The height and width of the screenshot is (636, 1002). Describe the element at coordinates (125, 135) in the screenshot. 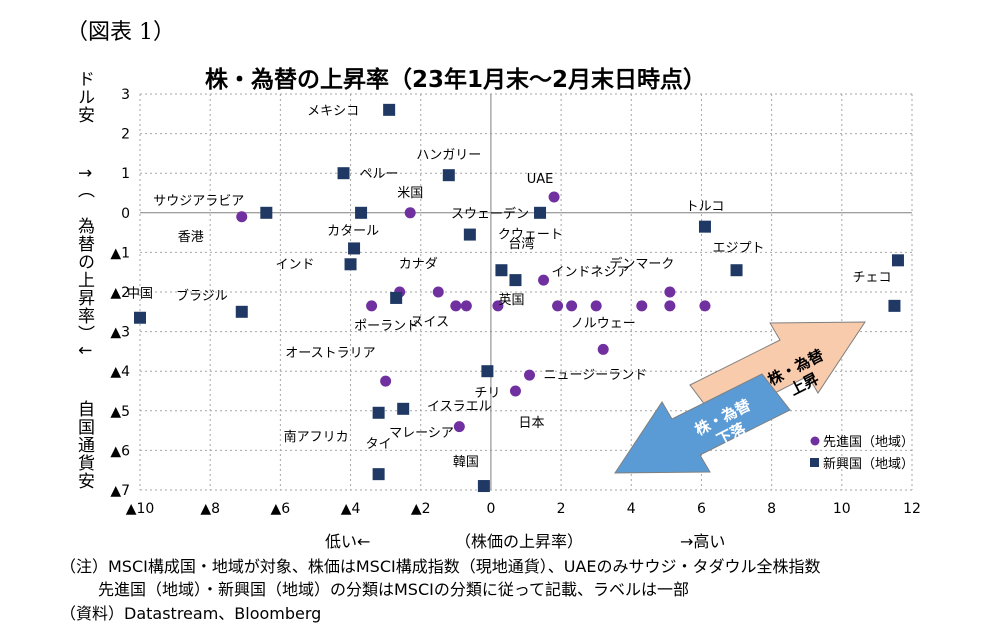

I see `y-tick-label: 2` at that location.